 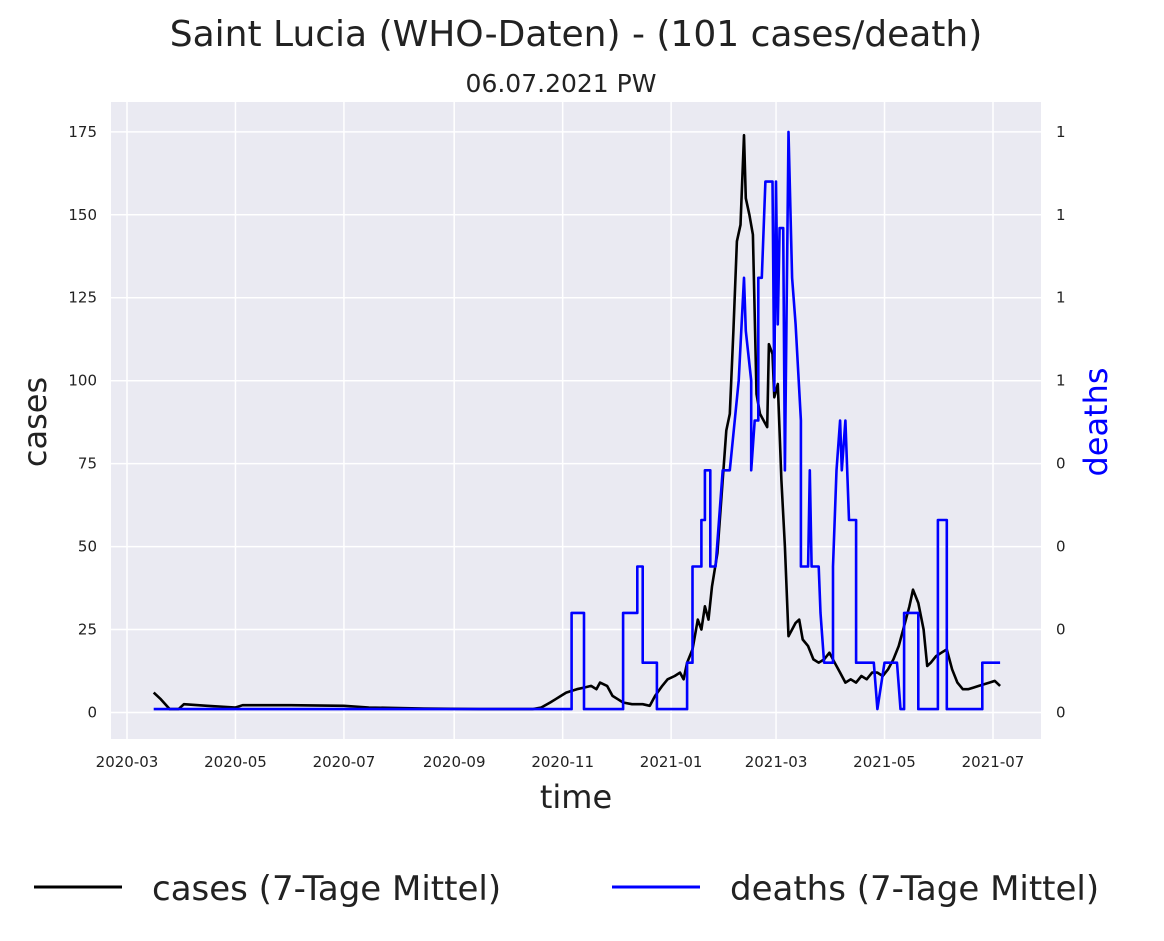 What do you see at coordinates (884, 762) in the screenshot?
I see `x-tick-label: 2021-05` at bounding box center [884, 762].